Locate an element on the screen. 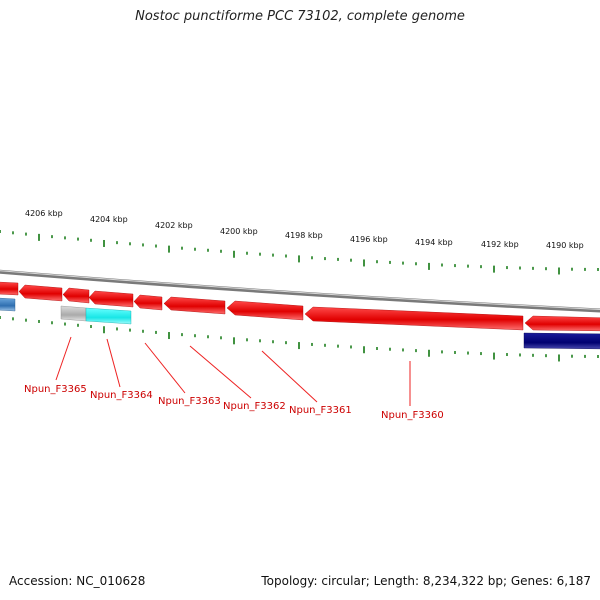 The height and width of the screenshot is (600, 600). gene-label: Npun_F3365 is located at coordinates (55, 389).